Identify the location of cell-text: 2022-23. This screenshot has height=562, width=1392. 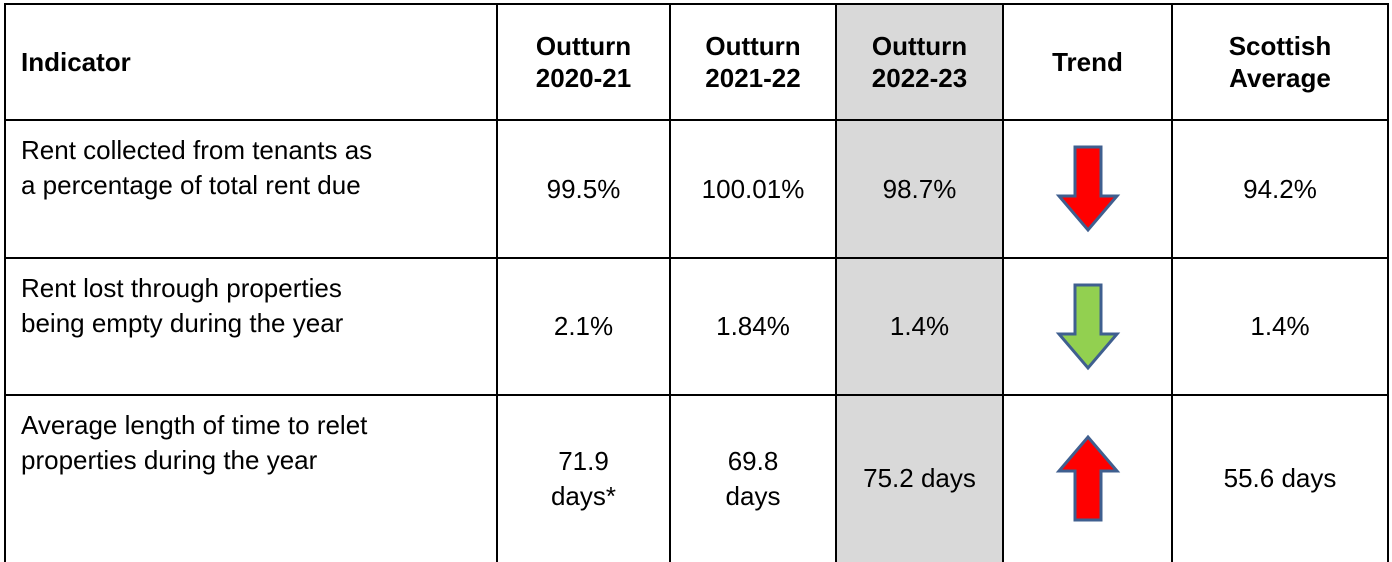
(919, 78).